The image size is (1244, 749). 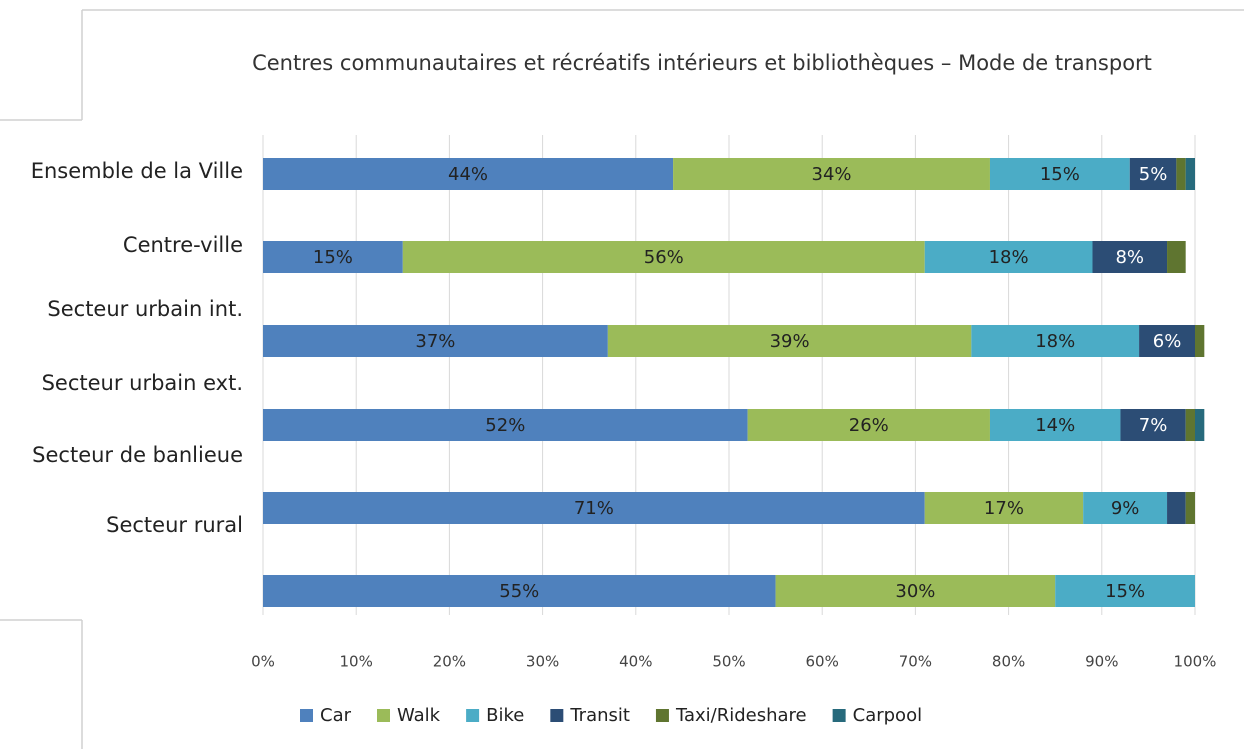 I want to click on x-tick-label: 70%, so click(x=915, y=662).